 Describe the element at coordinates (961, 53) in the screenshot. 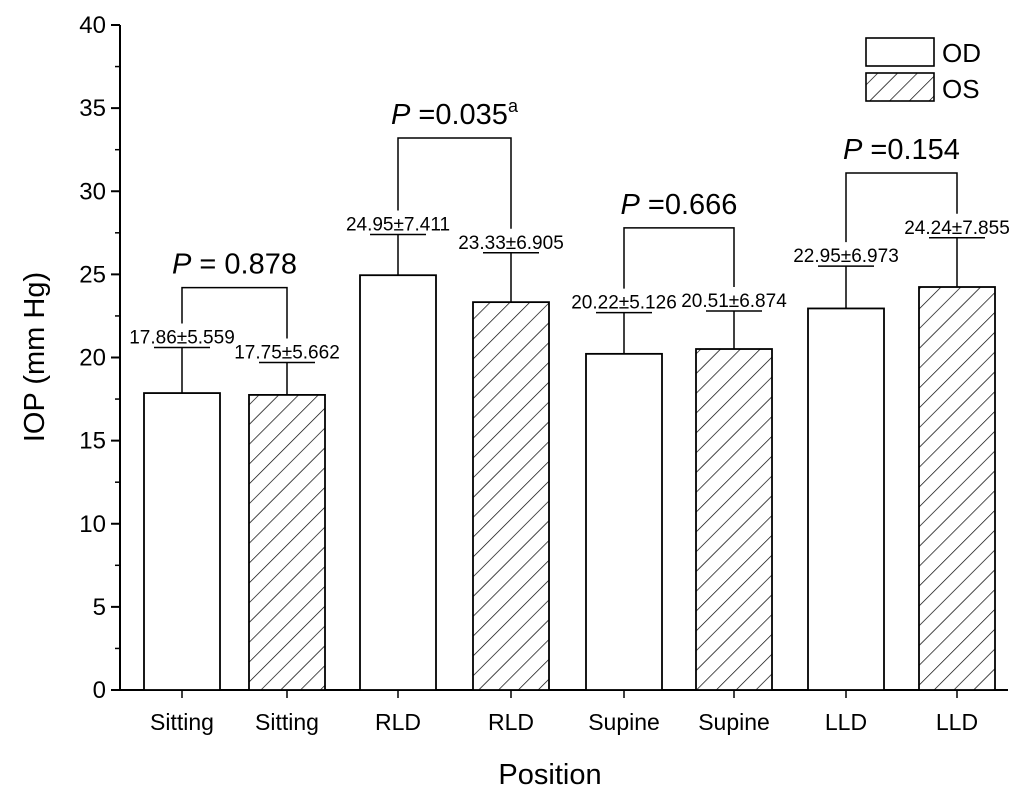

I see `legend-label-od: OD` at that location.